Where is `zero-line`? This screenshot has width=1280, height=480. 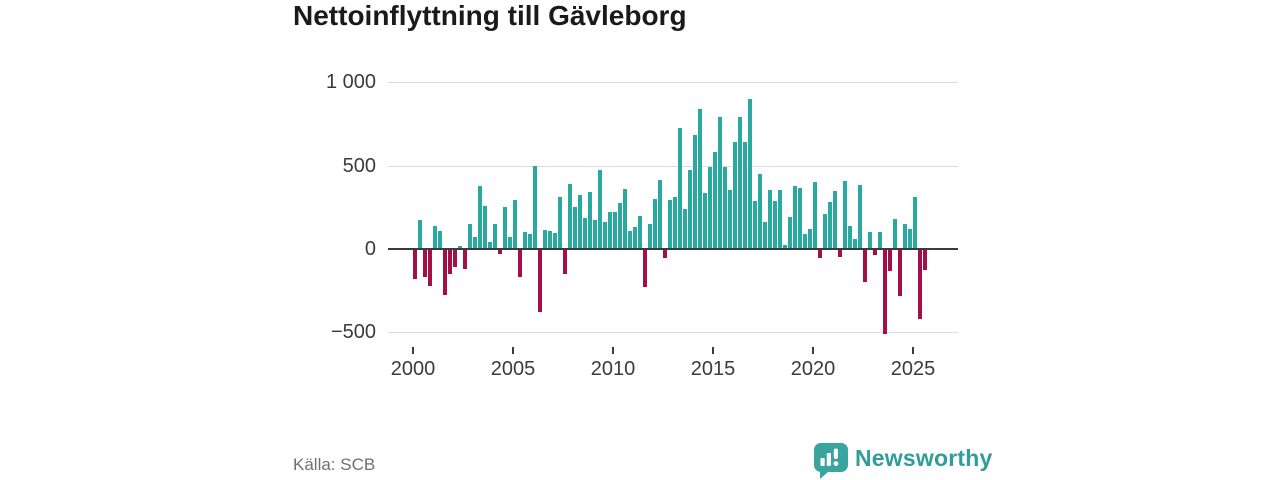 zero-line is located at coordinates (673, 249).